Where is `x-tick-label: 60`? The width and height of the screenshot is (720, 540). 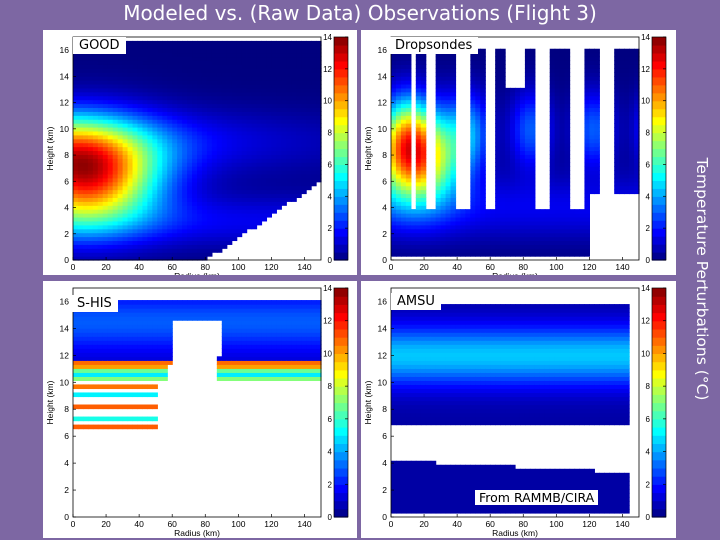
x-tick-label: 60 is located at coordinates (490, 267).